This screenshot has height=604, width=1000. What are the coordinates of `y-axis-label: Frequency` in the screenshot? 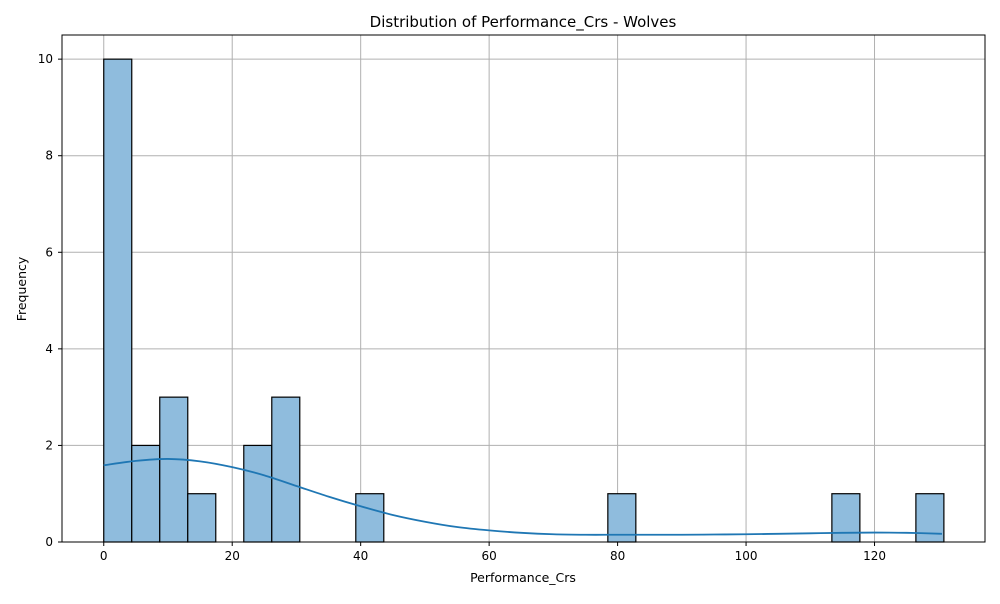 It's located at (21, 288).